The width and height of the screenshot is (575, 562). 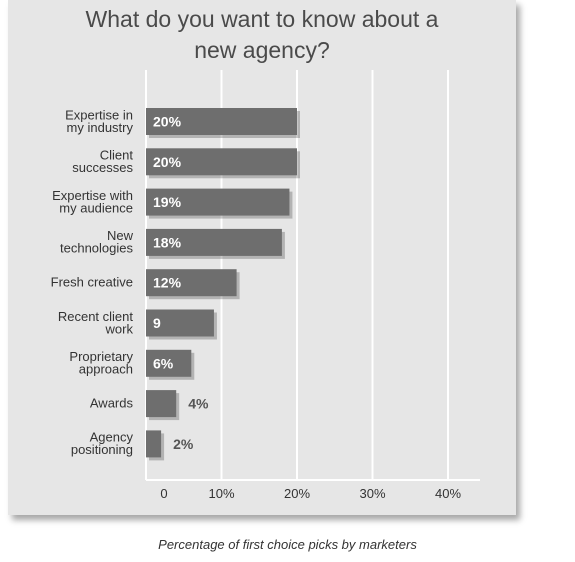 I want to click on data-label-2: 19%, so click(x=167, y=202).